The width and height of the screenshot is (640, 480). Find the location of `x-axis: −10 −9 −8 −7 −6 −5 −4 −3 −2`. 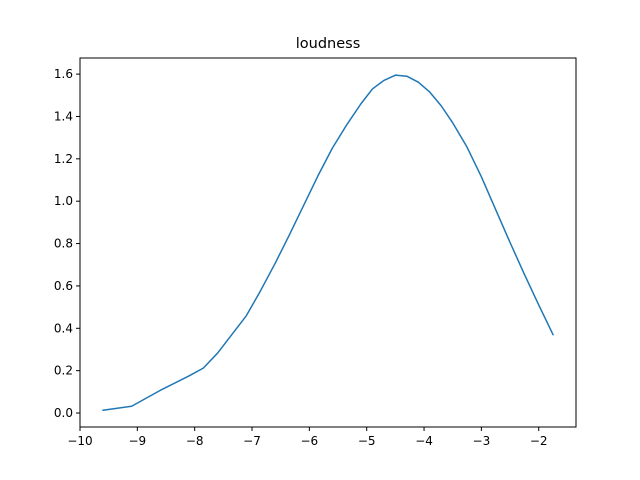

x-axis: −10 −9 −8 −7 −6 −5 −4 −3 −2 is located at coordinates (307, 437).